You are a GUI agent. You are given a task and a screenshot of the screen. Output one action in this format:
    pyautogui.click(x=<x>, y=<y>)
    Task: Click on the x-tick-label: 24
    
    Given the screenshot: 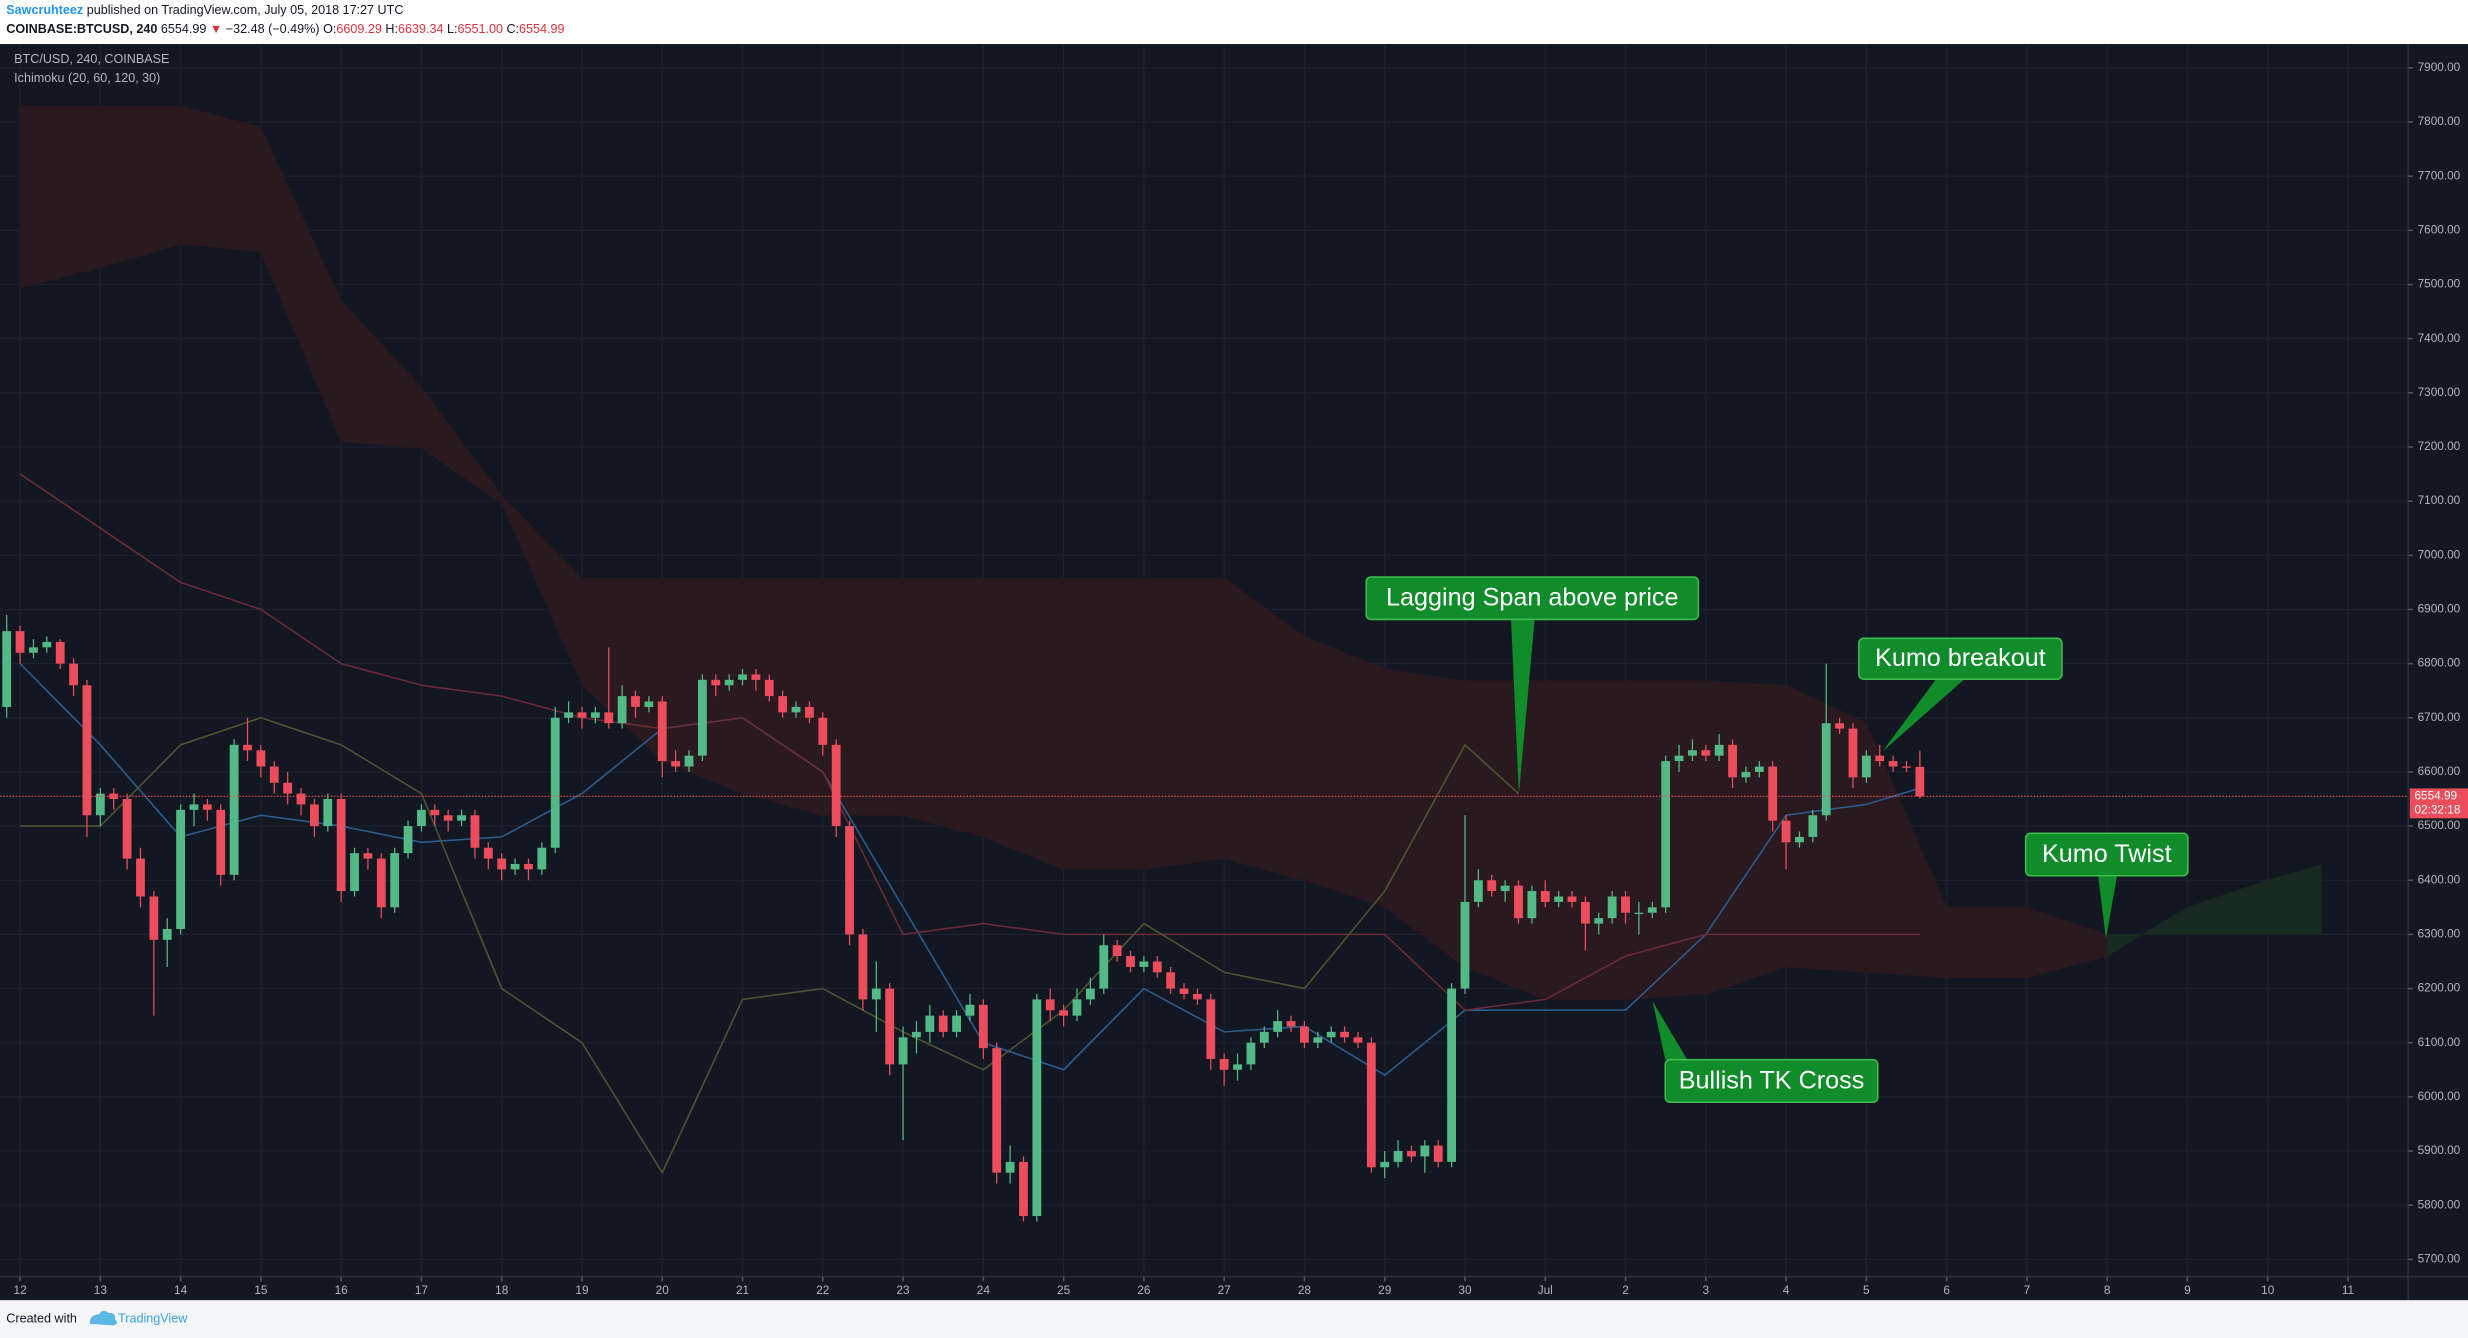 What is the action you would take?
    pyautogui.click(x=984, y=1290)
    